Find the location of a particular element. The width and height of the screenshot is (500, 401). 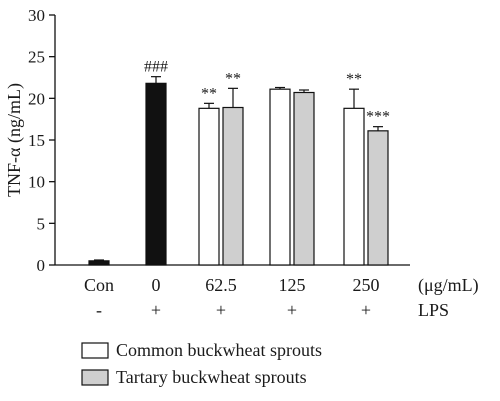

y-tick-label: 25 is located at coordinates (36, 57).